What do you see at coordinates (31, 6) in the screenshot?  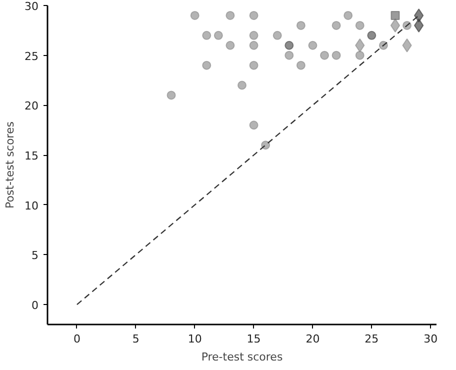 I see `y-tick-label: 30` at bounding box center [31, 6].